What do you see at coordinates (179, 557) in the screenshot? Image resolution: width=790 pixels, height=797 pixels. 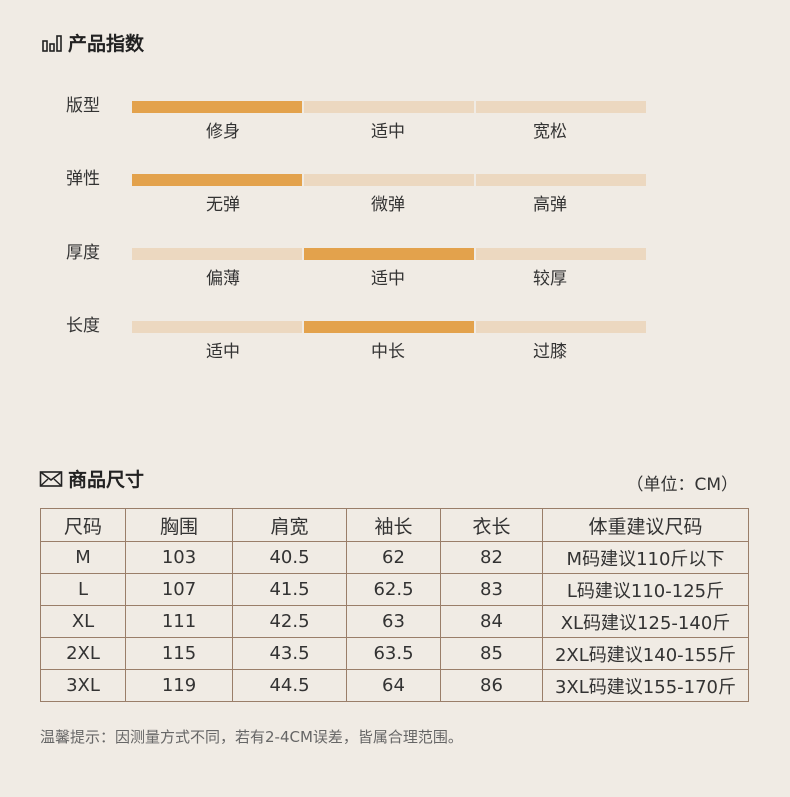 I see `table-cell: 103` at bounding box center [179, 557].